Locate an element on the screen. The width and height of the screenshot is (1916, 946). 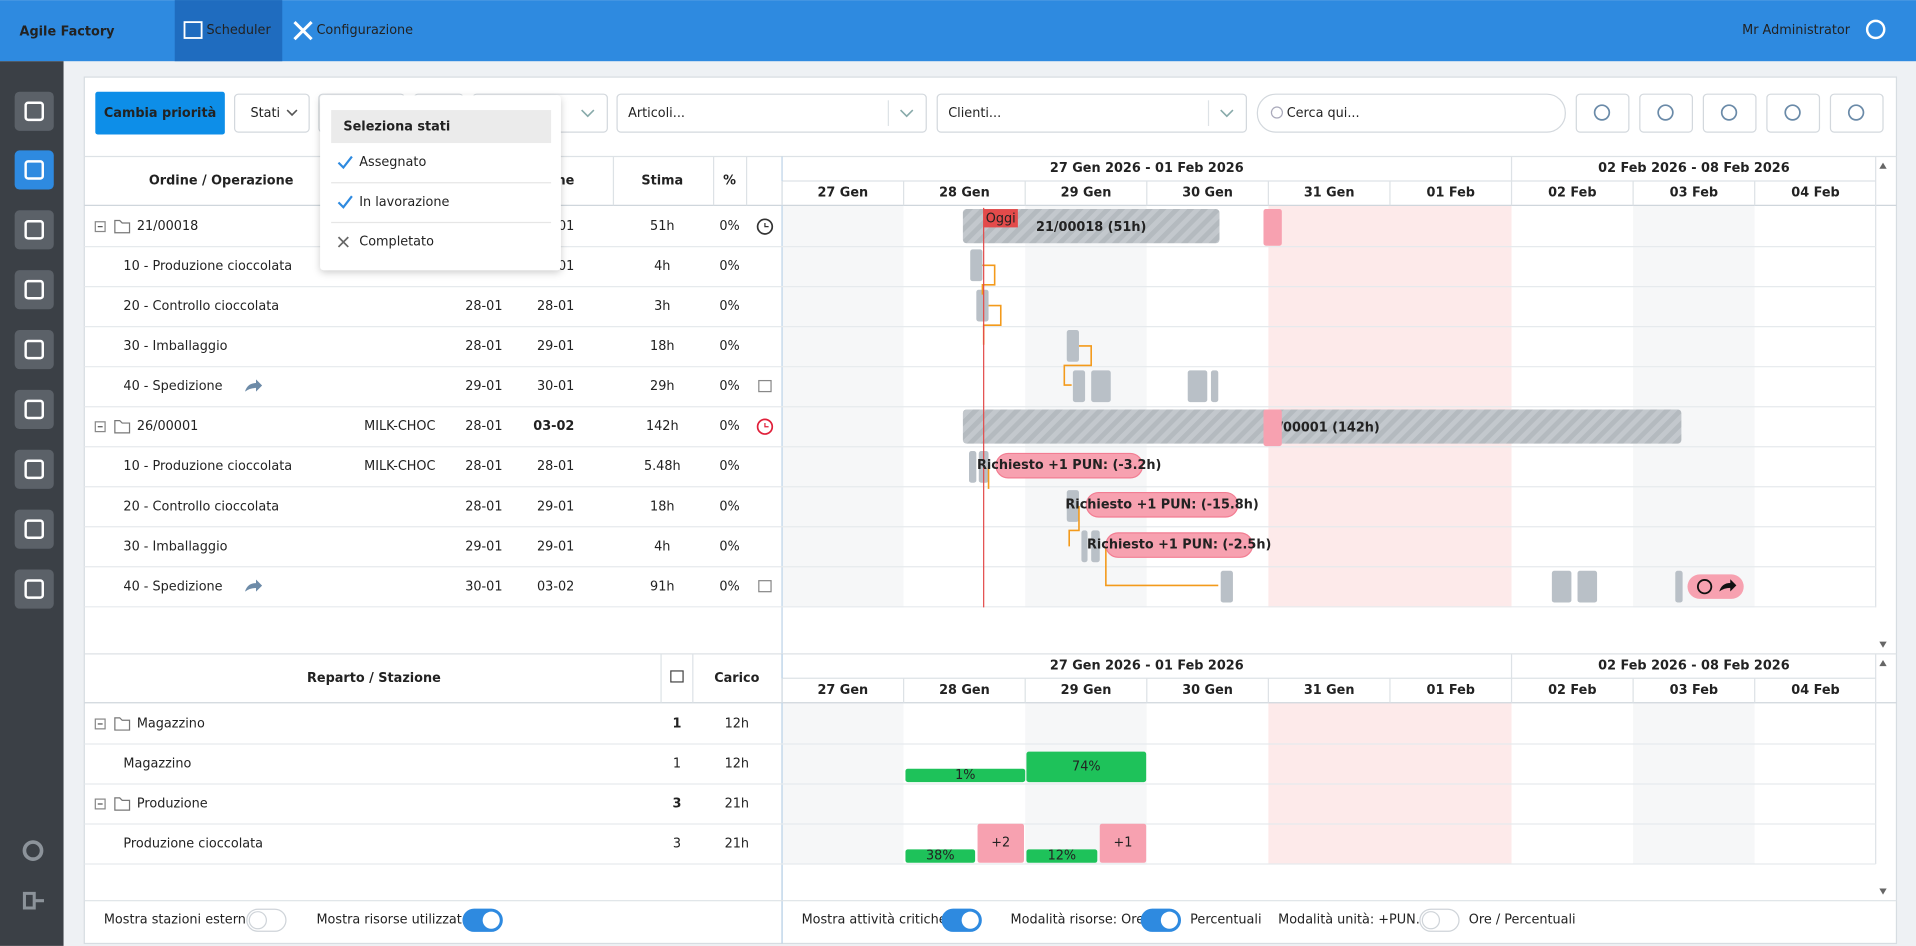
toggle-label: Percentuali is located at coordinates (1225, 920).